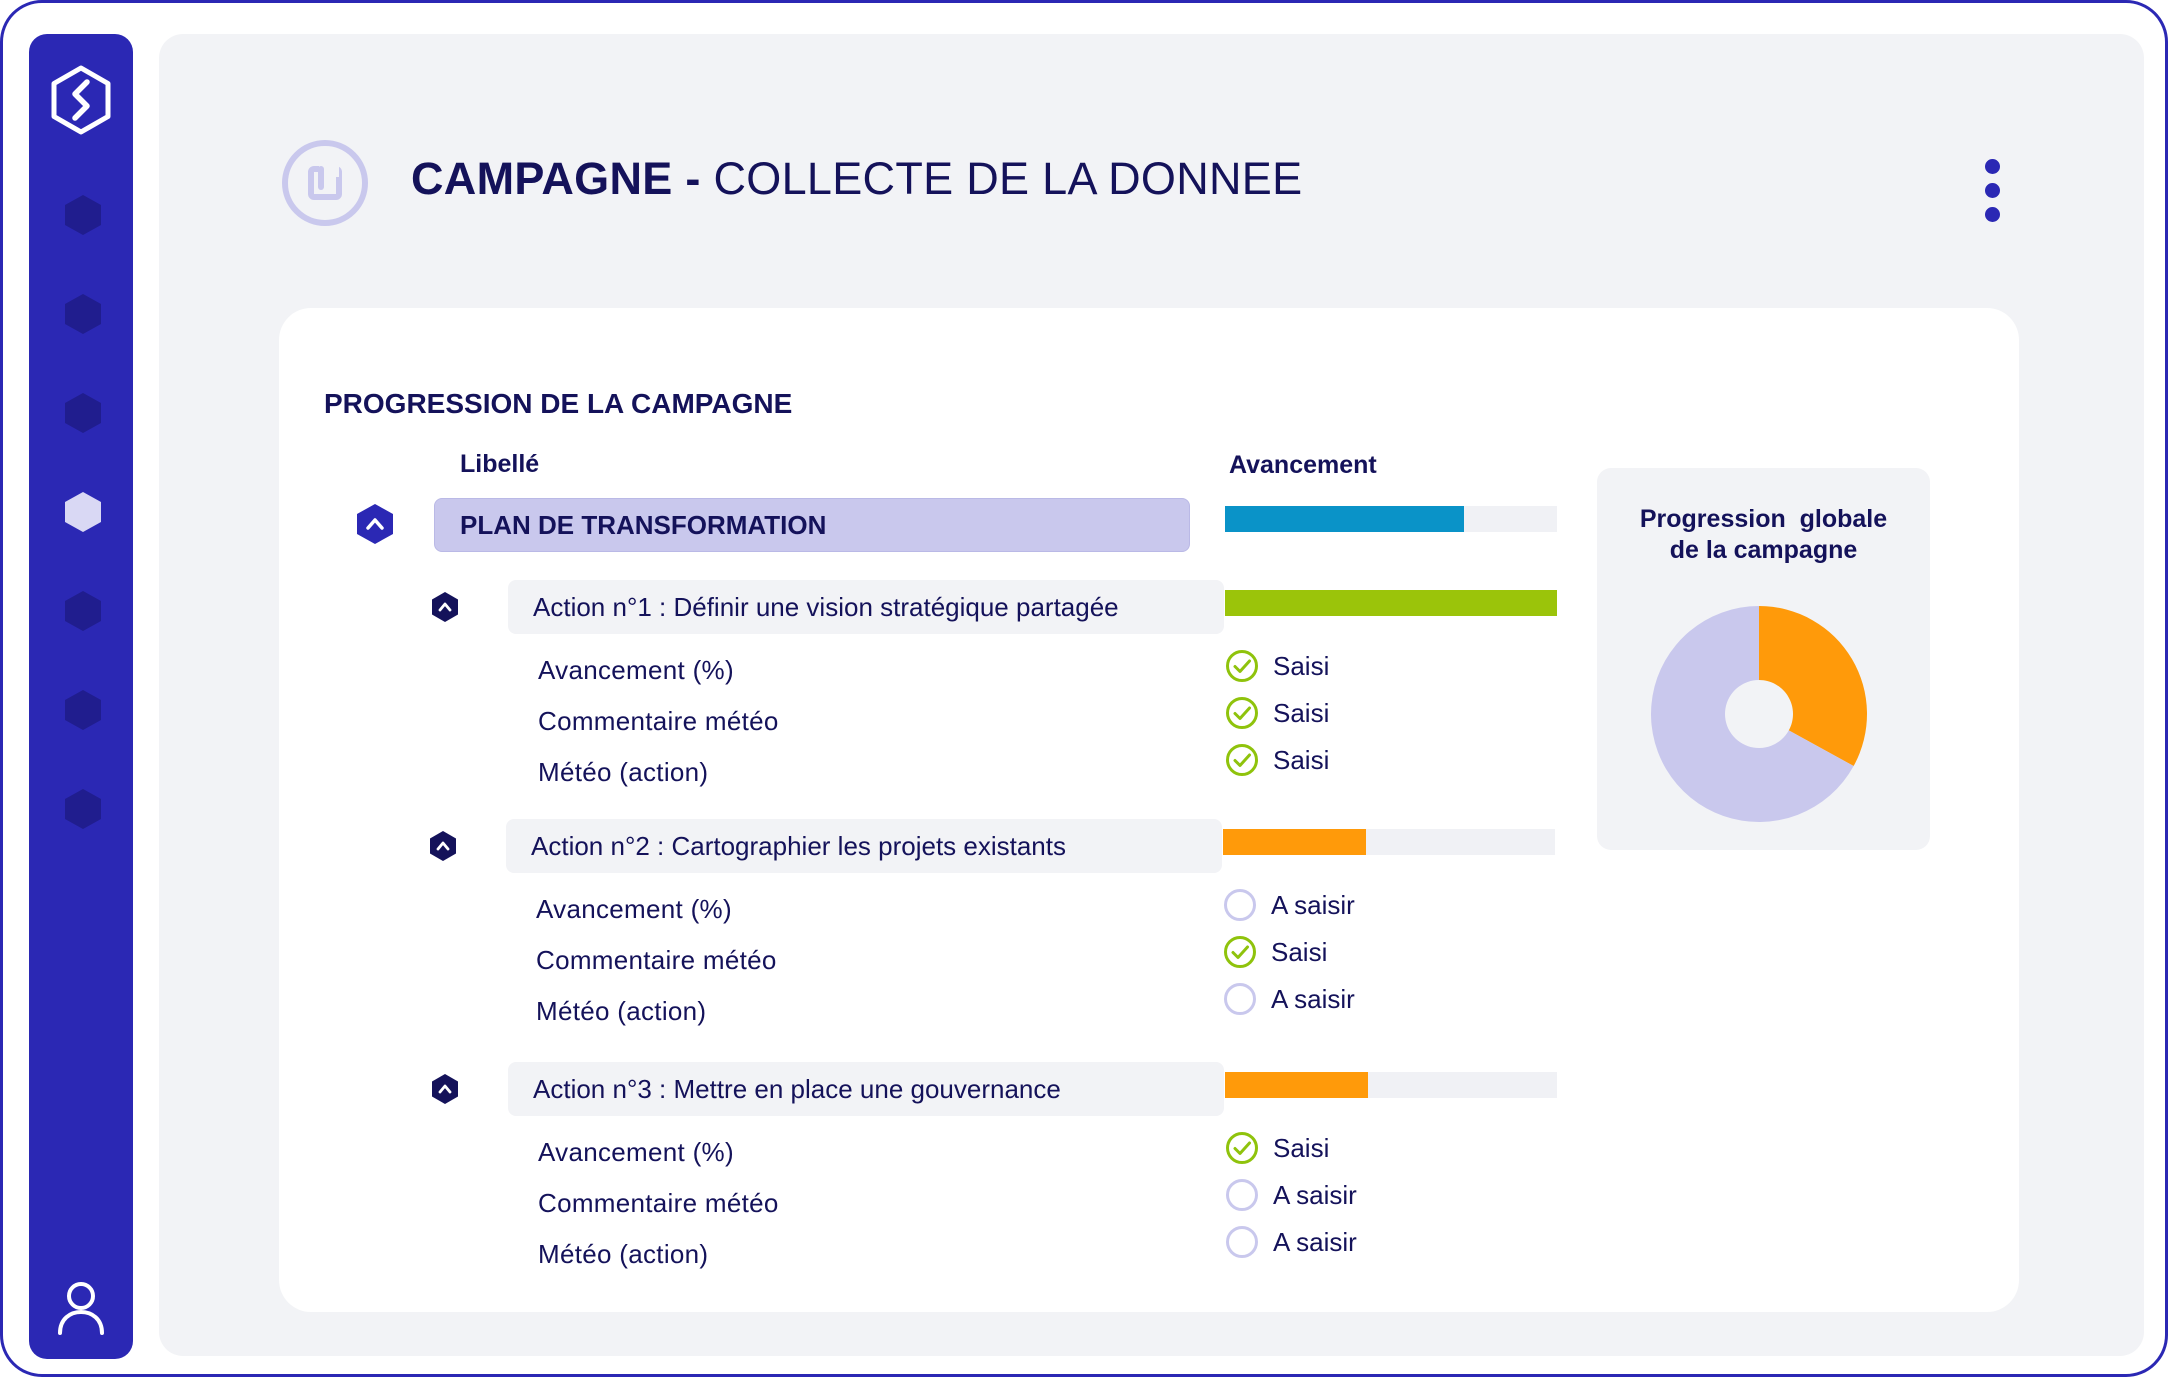 The image size is (2168, 1377). Describe the element at coordinates (83, 512) in the screenshot. I see `sidebar-nav-item-4-hexagon-icon` at that location.